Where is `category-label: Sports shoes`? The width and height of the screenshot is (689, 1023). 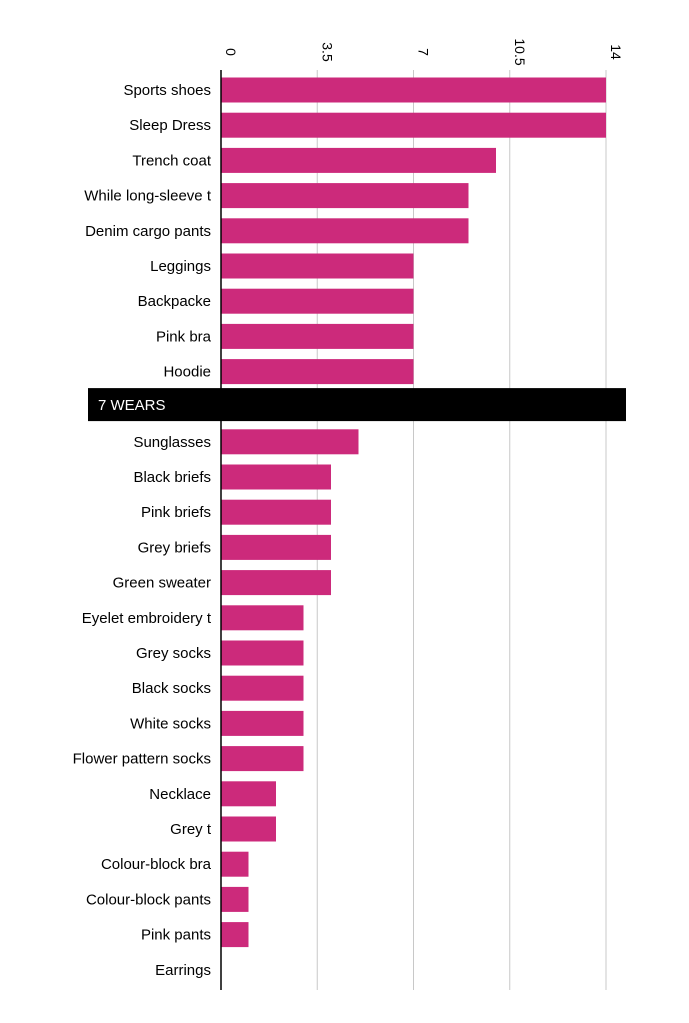 category-label: Sports shoes is located at coordinates (167, 90).